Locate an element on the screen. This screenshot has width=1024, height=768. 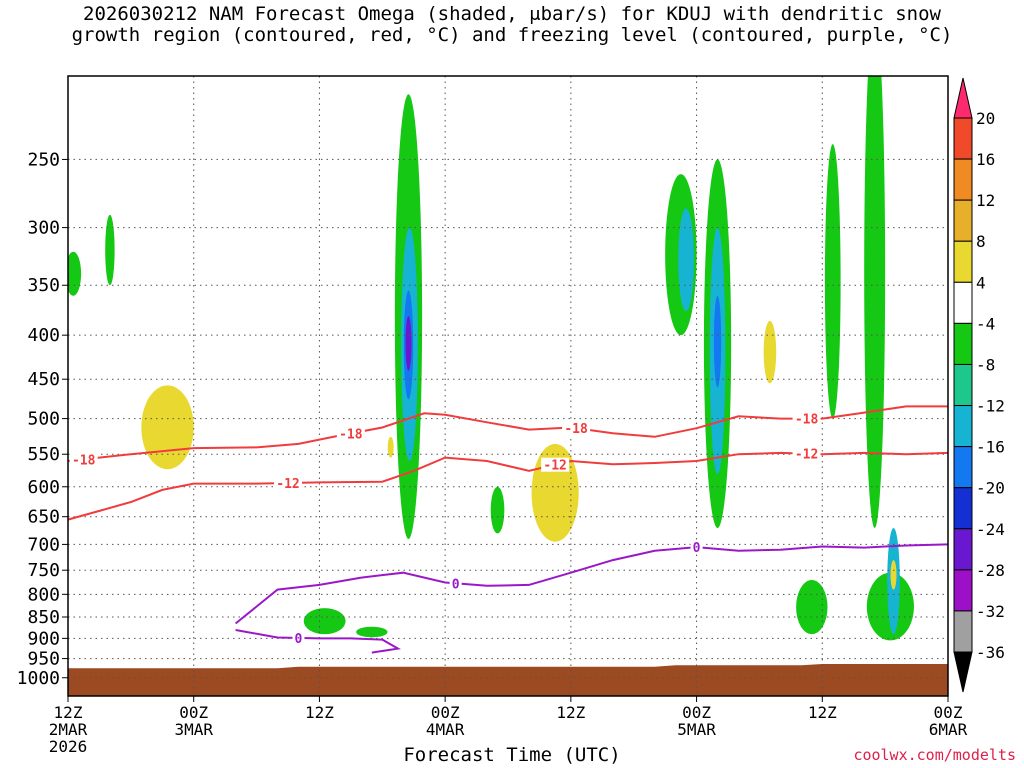
contour--12 is located at coordinates (508, 486).